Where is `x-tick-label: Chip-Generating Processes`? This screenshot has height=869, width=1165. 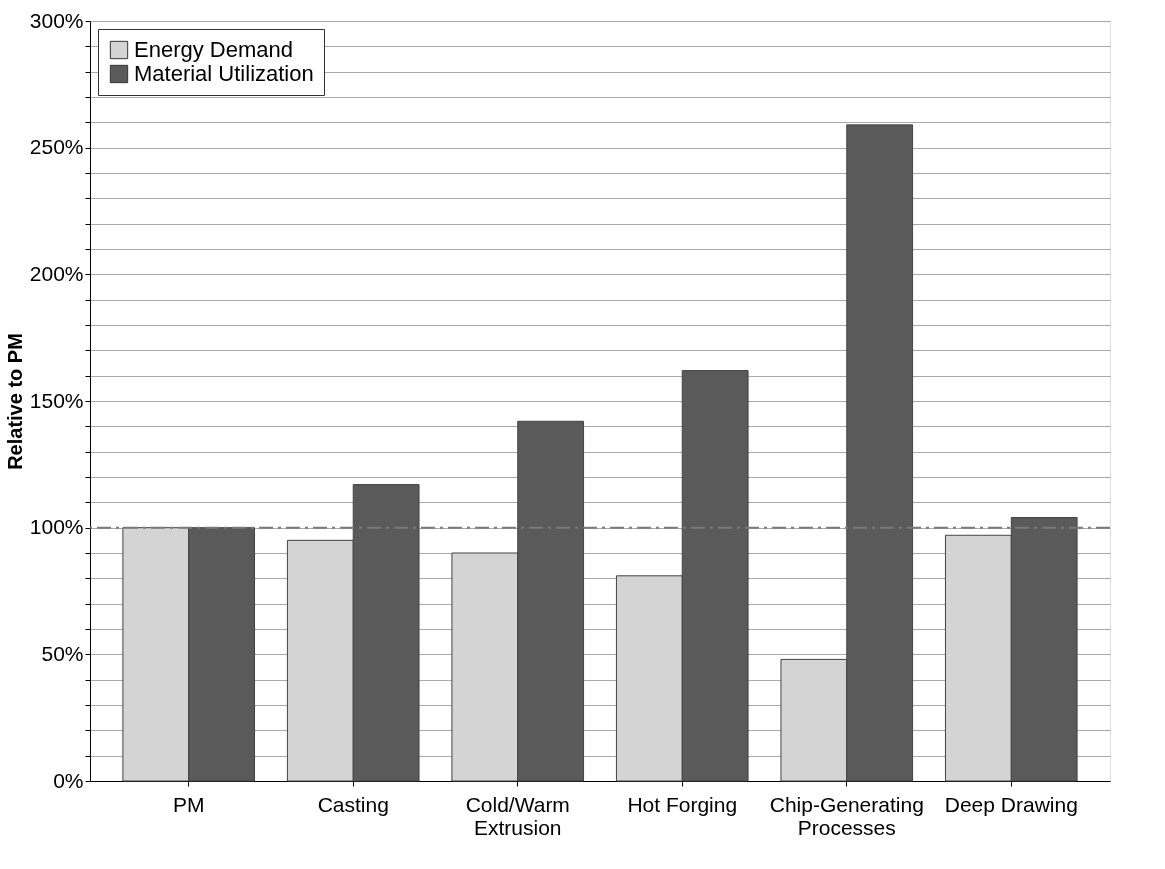
x-tick-label: Chip-Generating Processes is located at coordinates (846, 815).